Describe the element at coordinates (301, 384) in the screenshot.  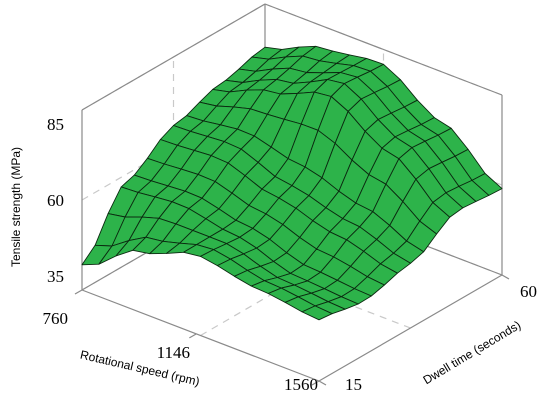
I see `x-tick-1560: 1560` at that location.